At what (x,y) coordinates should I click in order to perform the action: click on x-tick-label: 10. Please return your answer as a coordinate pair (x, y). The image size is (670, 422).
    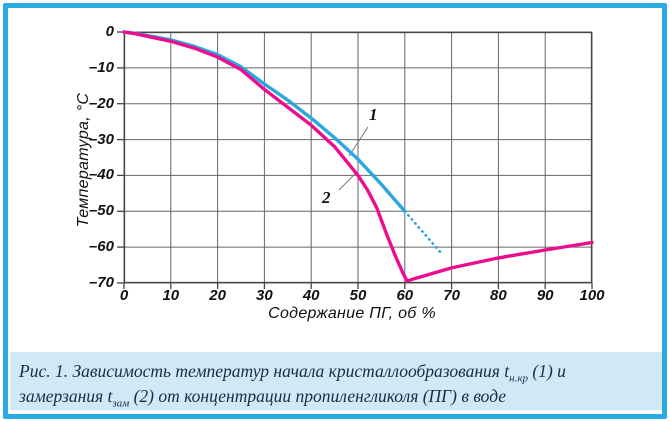
    Looking at the image, I should click on (171, 295).